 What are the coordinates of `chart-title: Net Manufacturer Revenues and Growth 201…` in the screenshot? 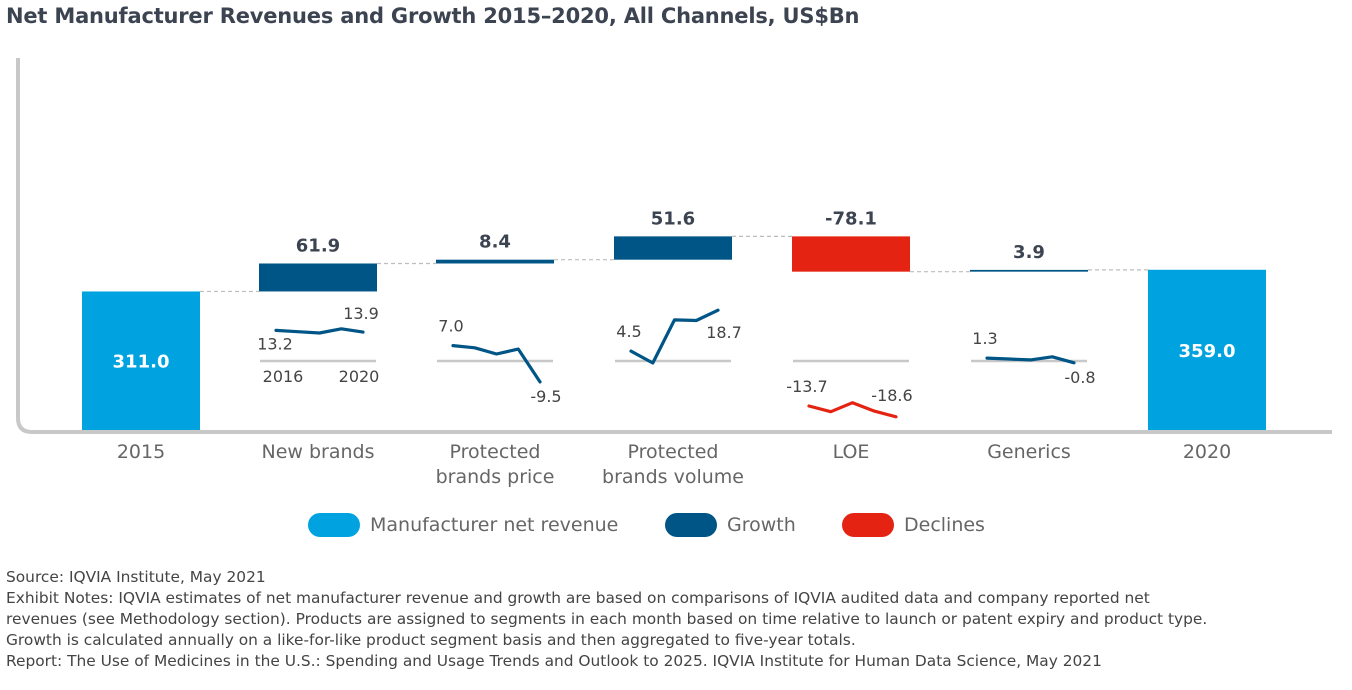 It's located at (433, 16).